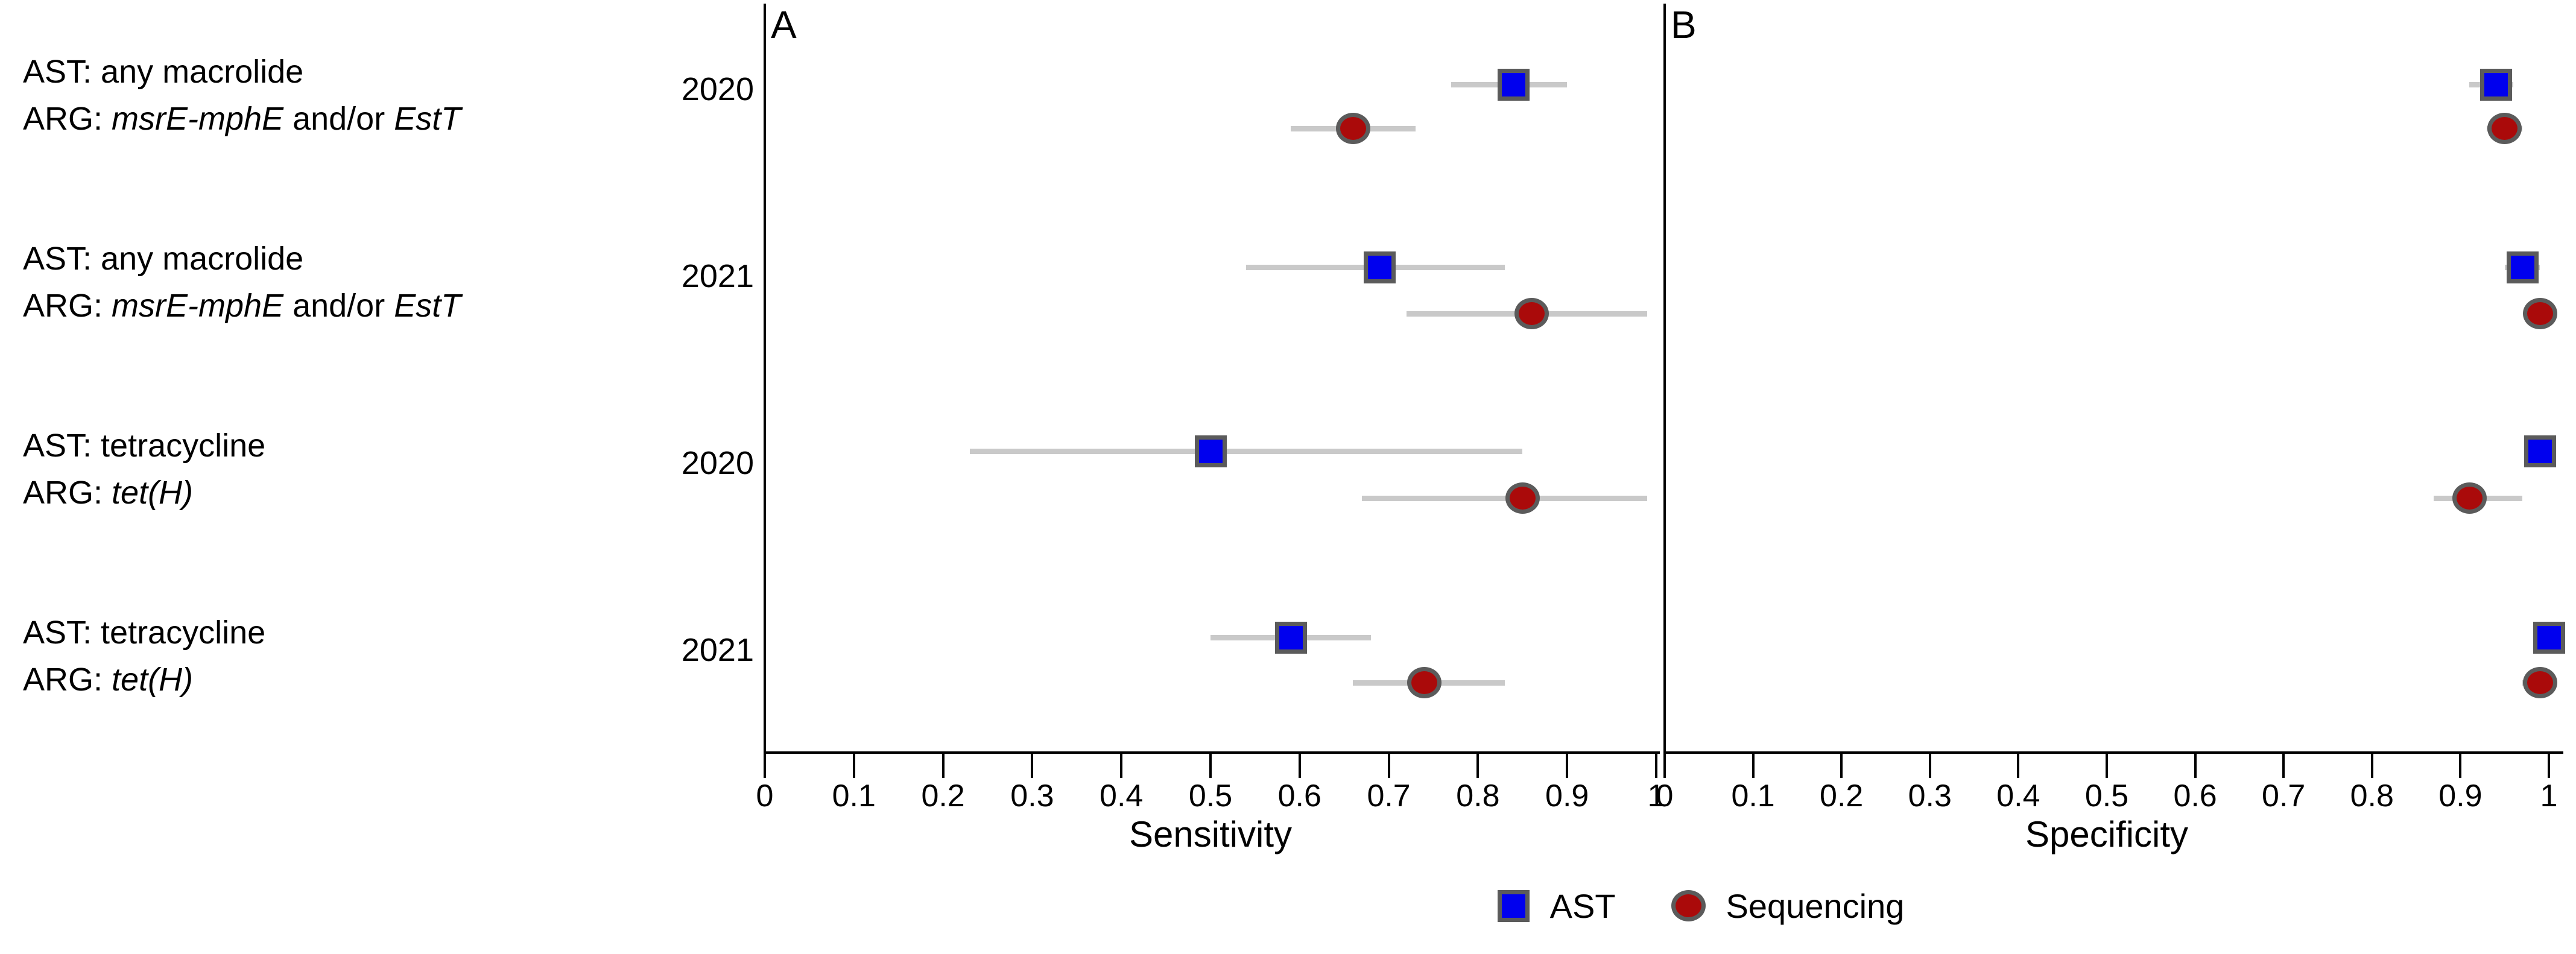  I want to click on panel-B-tick-label: 0.7, so click(2284, 796).